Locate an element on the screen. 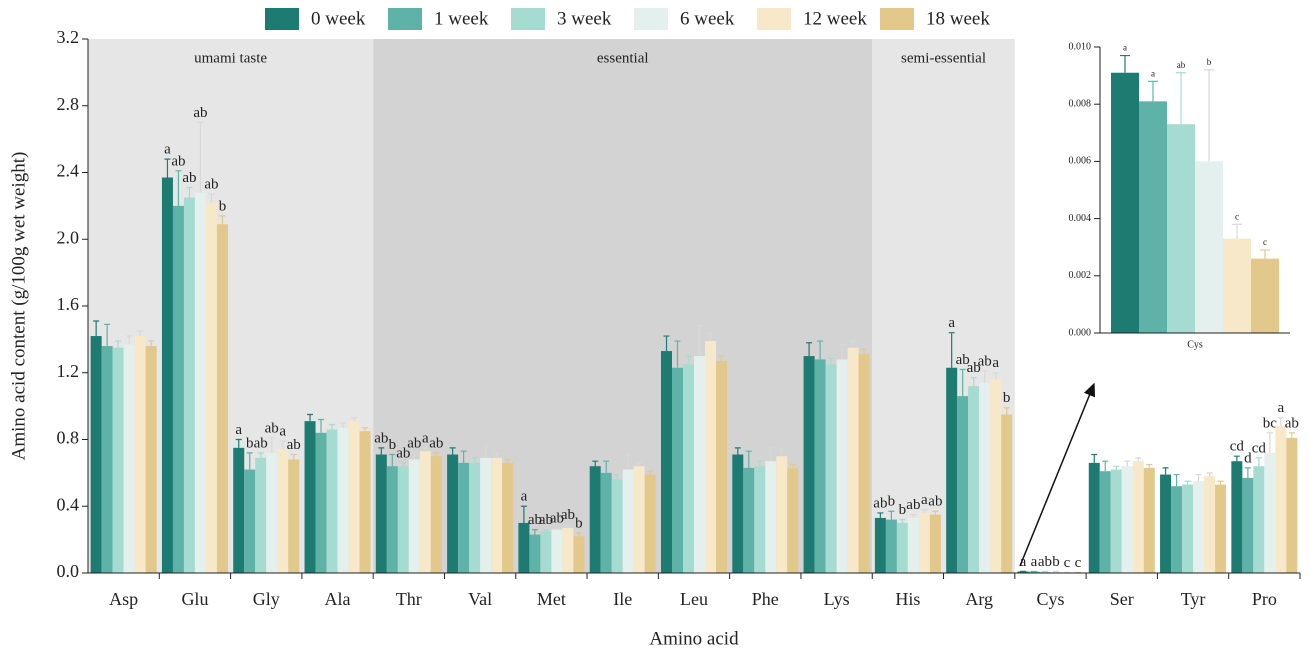 The height and width of the screenshot is (653, 1309). significance-letter: bc is located at coordinates (1270, 423).